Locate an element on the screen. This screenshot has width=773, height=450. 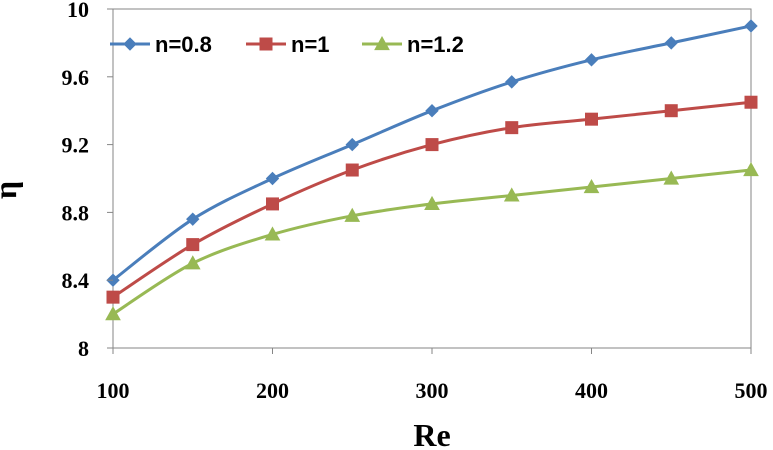
y-tick-label: 8.4 is located at coordinates (76, 280).